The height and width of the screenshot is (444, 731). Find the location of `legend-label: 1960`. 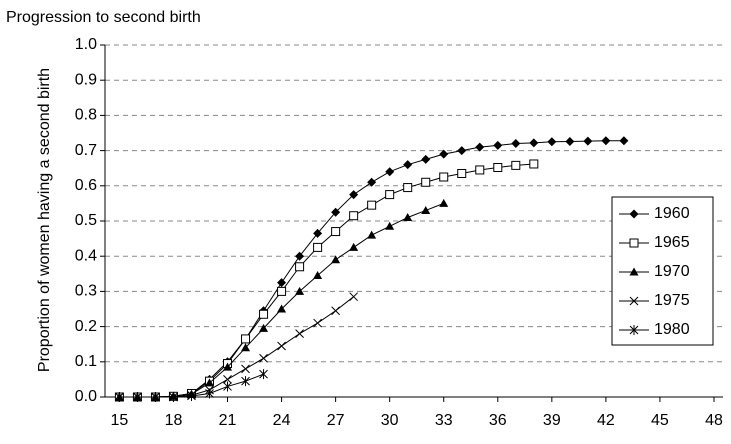

legend-label: 1960 is located at coordinates (672, 213).